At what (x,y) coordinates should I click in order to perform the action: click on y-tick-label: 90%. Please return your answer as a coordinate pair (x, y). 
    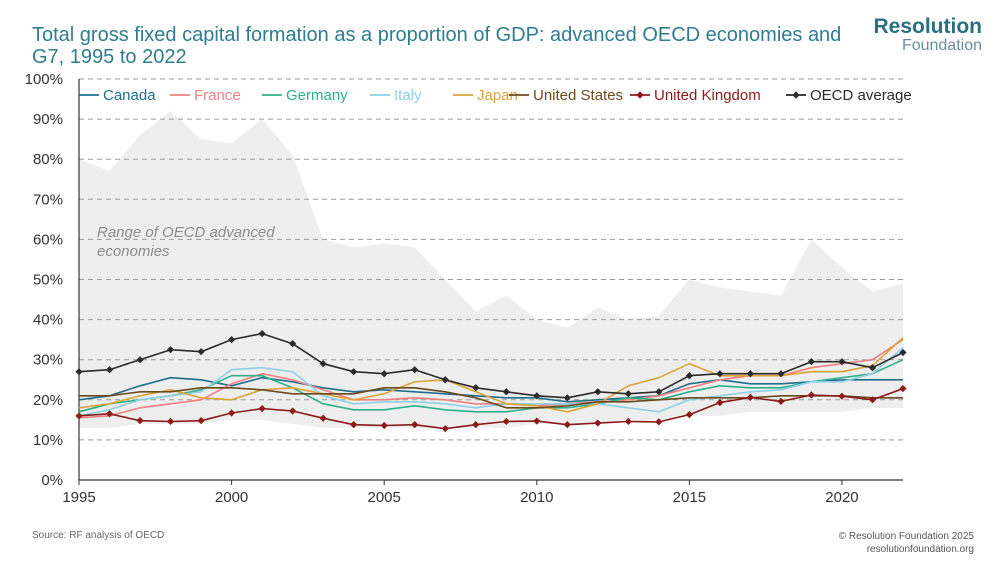
    Looking at the image, I should click on (48, 119).